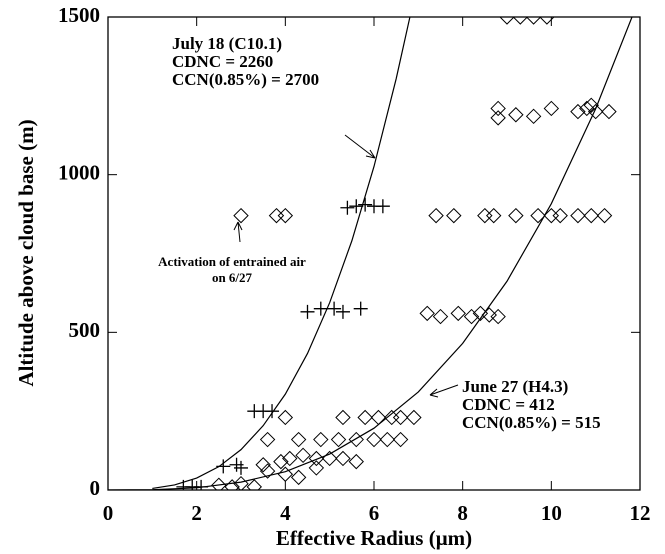 The image size is (665, 554). I want to click on annotation: CCN(0.85%) = 2700, so click(245, 79).